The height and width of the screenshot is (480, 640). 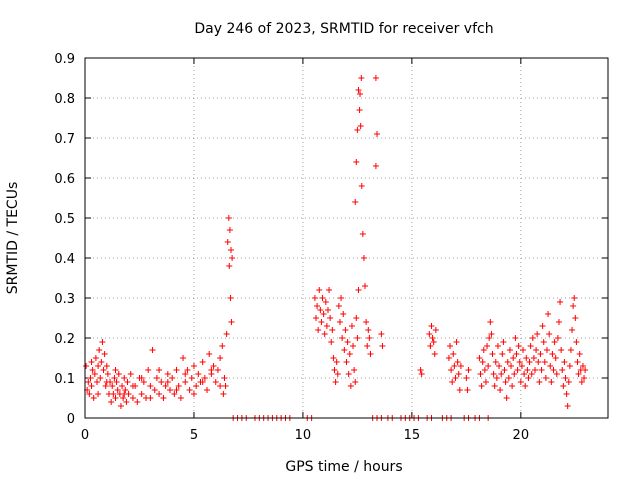 What do you see at coordinates (71, 419) in the screenshot?
I see `y-tick-label: 0` at bounding box center [71, 419].